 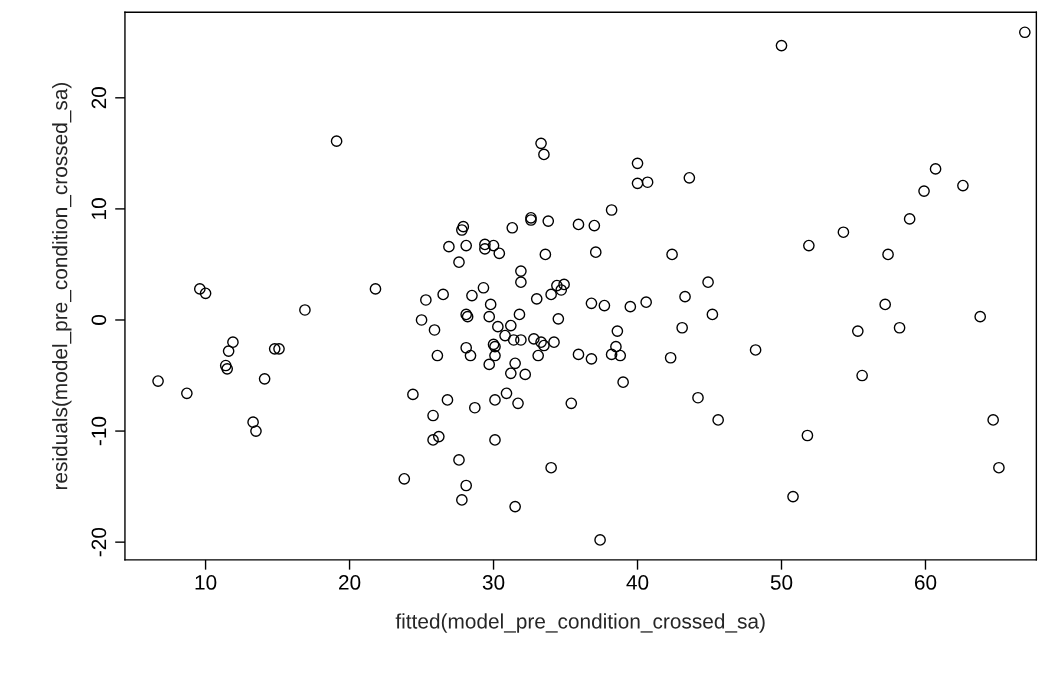 I want to click on x-tick-label: 60, so click(x=925, y=582).